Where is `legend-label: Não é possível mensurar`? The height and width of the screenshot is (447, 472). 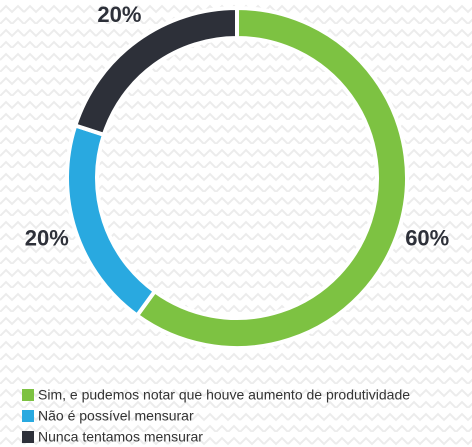
legend-label: Não é possível mensurar is located at coordinates (116, 416).